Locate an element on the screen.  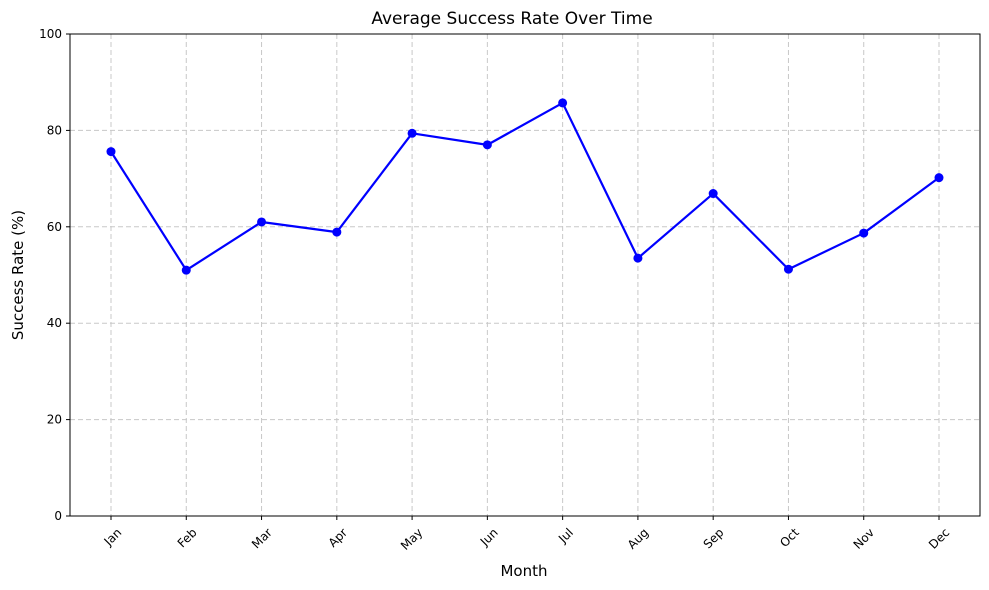
chart-title: Average Success Rate Over Time is located at coordinates (511, 19).